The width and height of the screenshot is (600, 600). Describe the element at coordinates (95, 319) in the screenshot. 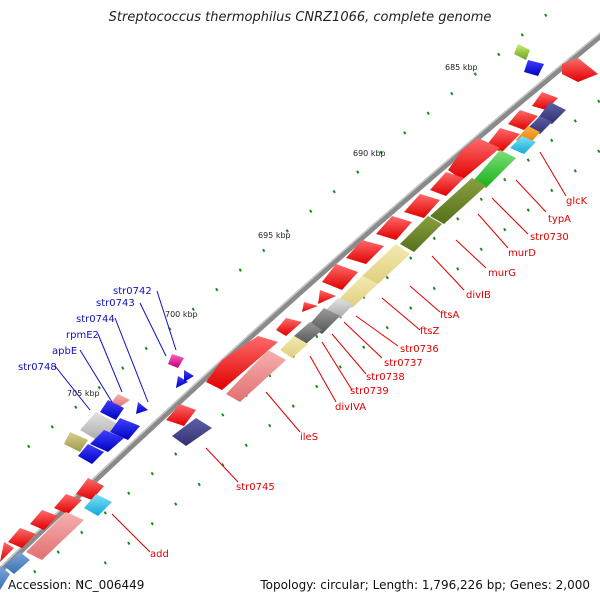

I see `gene-label: str0744` at that location.